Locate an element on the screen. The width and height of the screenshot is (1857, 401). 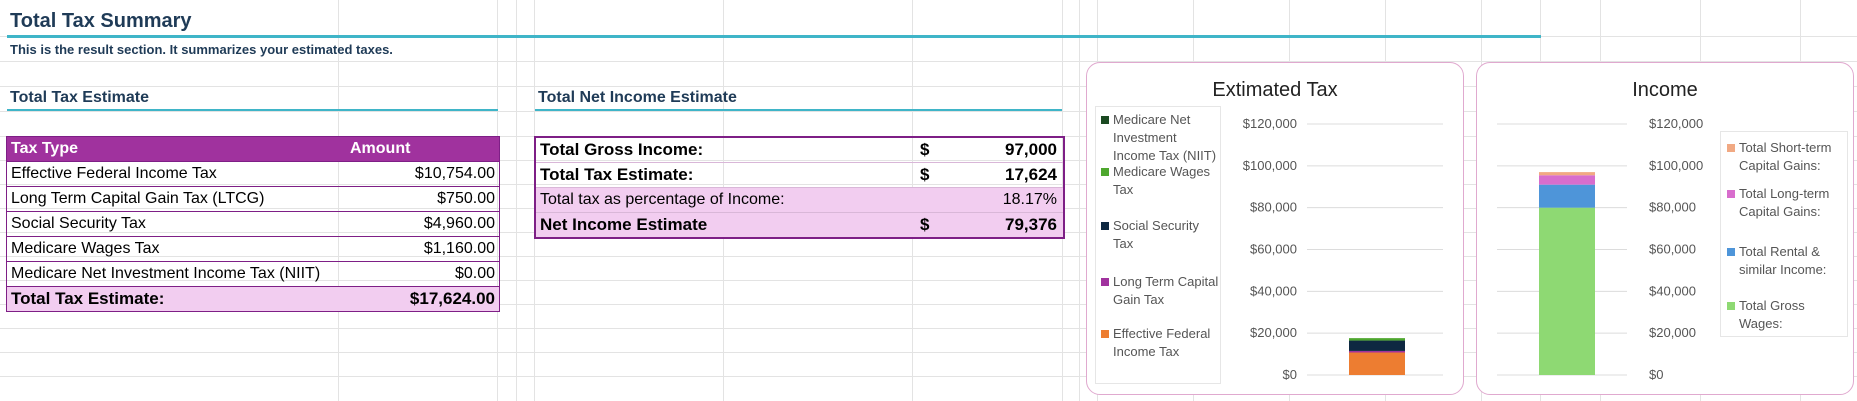
table-row: Medicare Wages Tax $1,160.00 is located at coordinates (253, 248).